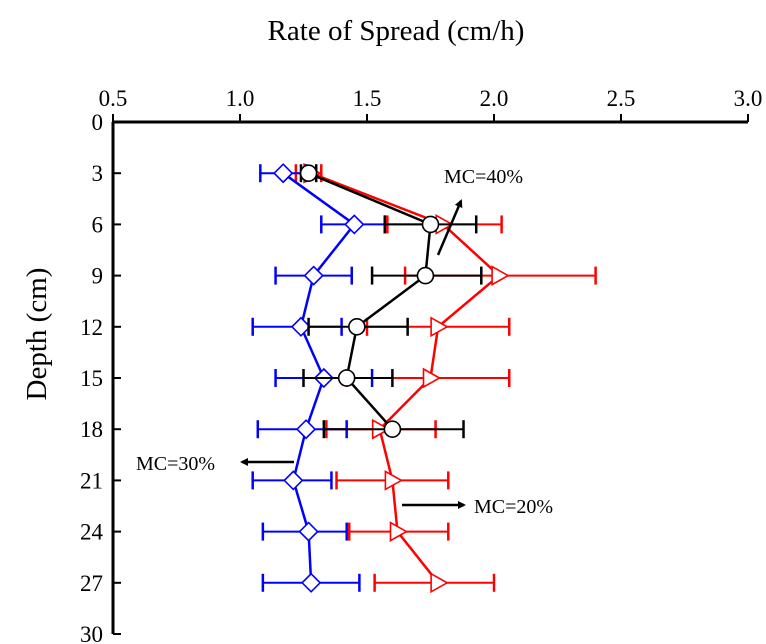 The width and height of the screenshot is (766, 644). What do you see at coordinates (621, 98) in the screenshot?
I see `x-tick-label-2.5: 2.5` at bounding box center [621, 98].